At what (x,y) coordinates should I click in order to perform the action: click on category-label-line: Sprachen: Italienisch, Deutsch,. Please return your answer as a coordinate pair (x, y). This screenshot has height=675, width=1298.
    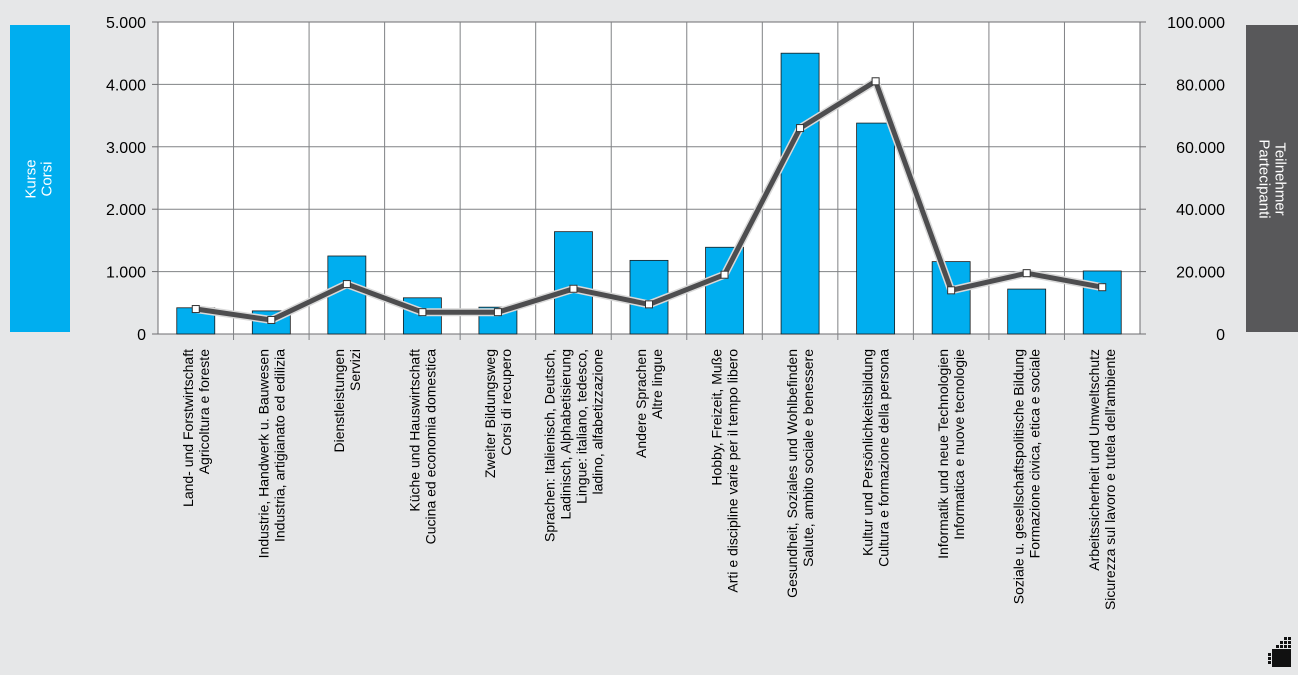
    Looking at the image, I should click on (549, 445).